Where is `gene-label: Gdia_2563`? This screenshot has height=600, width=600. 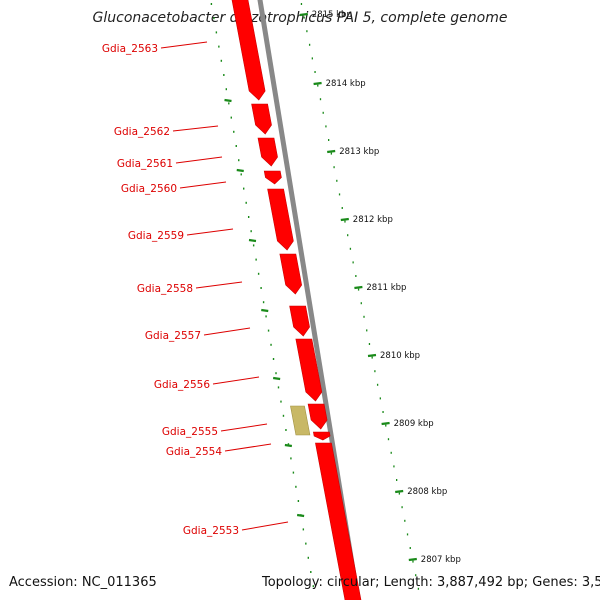 gene-label: Gdia_2563 is located at coordinates (130, 49).